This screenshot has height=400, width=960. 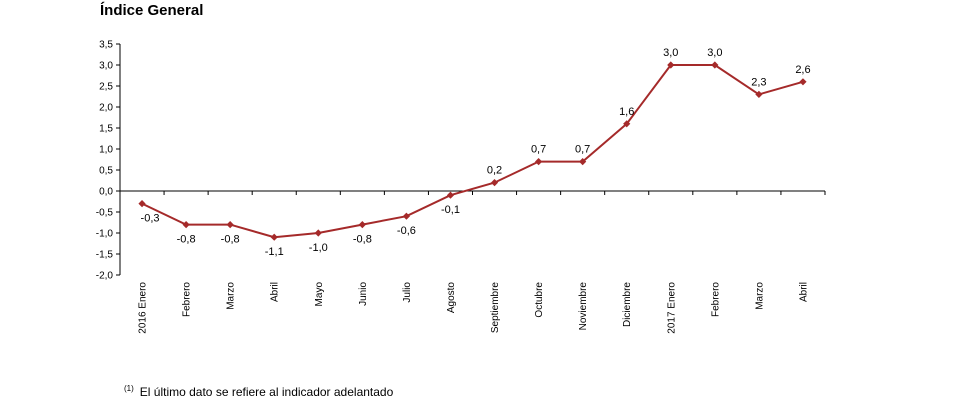 I want to click on data-label: -0,1, so click(x=450, y=210).